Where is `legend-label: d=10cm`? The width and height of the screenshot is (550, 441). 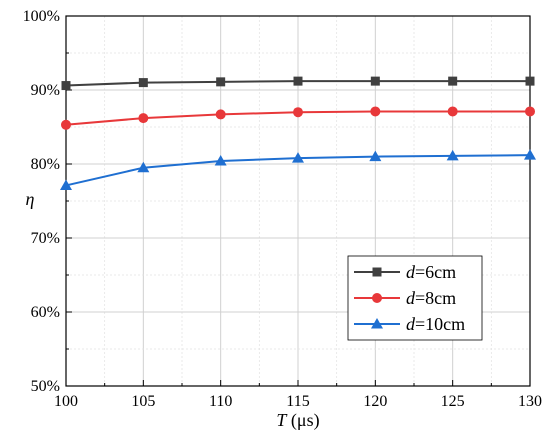
legend-label: d=10cm is located at coordinates (435, 324).